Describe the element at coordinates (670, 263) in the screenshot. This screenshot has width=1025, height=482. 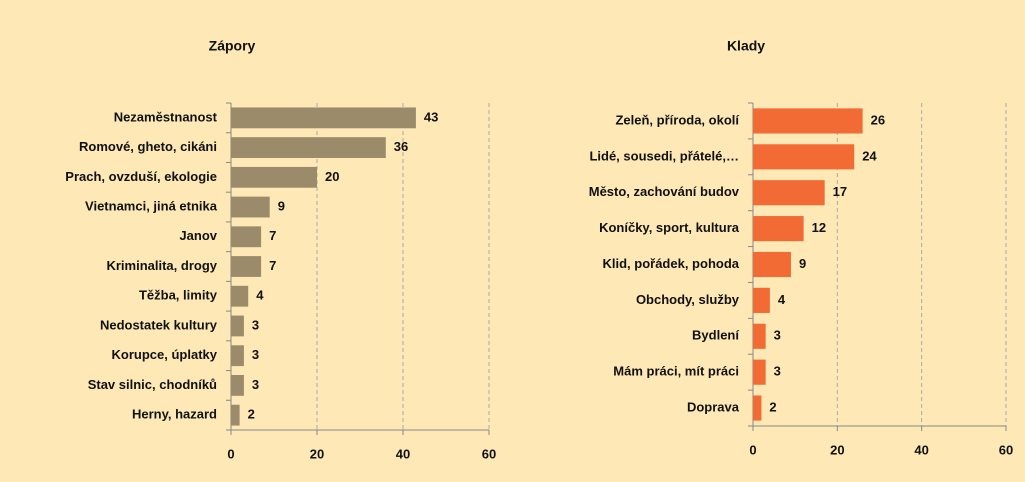
I see `y-tick-label: Klid, pořádek, pohoda` at that location.